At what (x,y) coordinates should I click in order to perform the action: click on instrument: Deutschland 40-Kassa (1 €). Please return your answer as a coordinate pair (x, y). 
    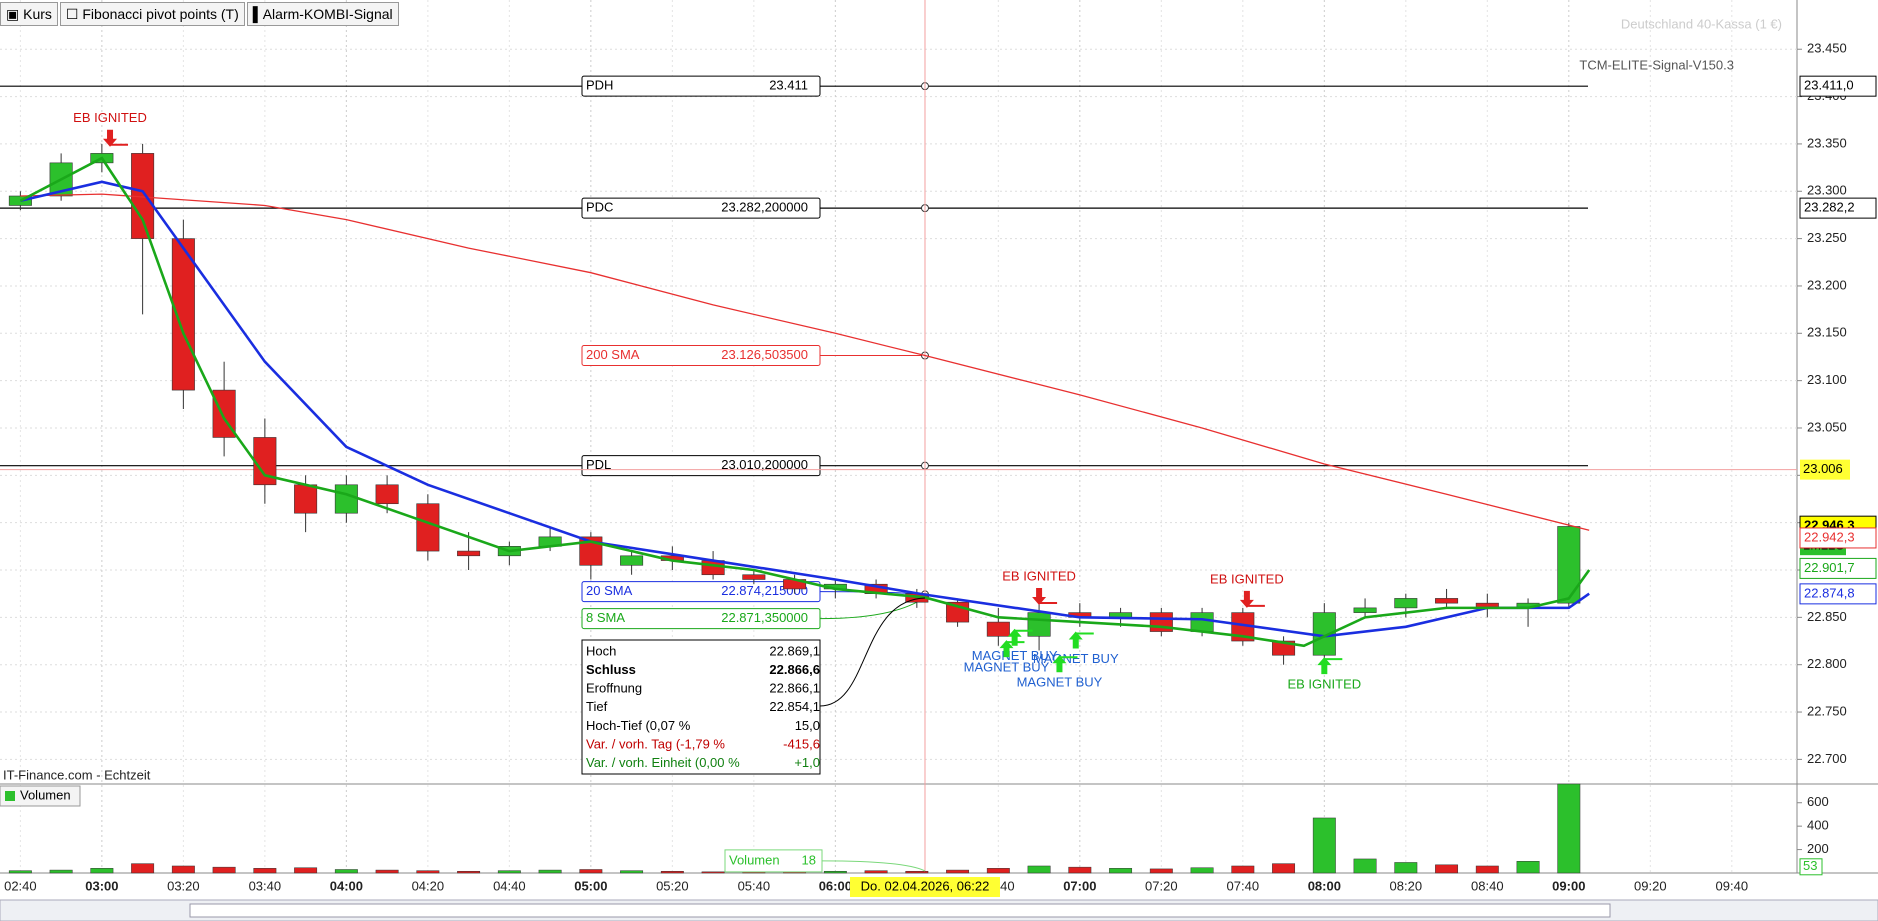
    Looking at the image, I should click on (1701, 23).